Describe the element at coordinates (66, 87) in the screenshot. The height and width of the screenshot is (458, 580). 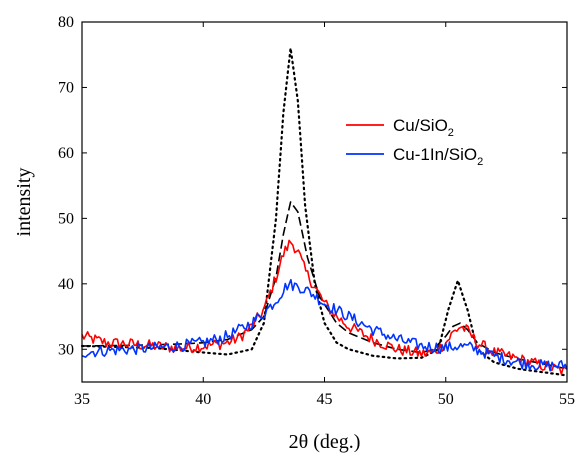
I see `y-tick-label: 70` at that location.